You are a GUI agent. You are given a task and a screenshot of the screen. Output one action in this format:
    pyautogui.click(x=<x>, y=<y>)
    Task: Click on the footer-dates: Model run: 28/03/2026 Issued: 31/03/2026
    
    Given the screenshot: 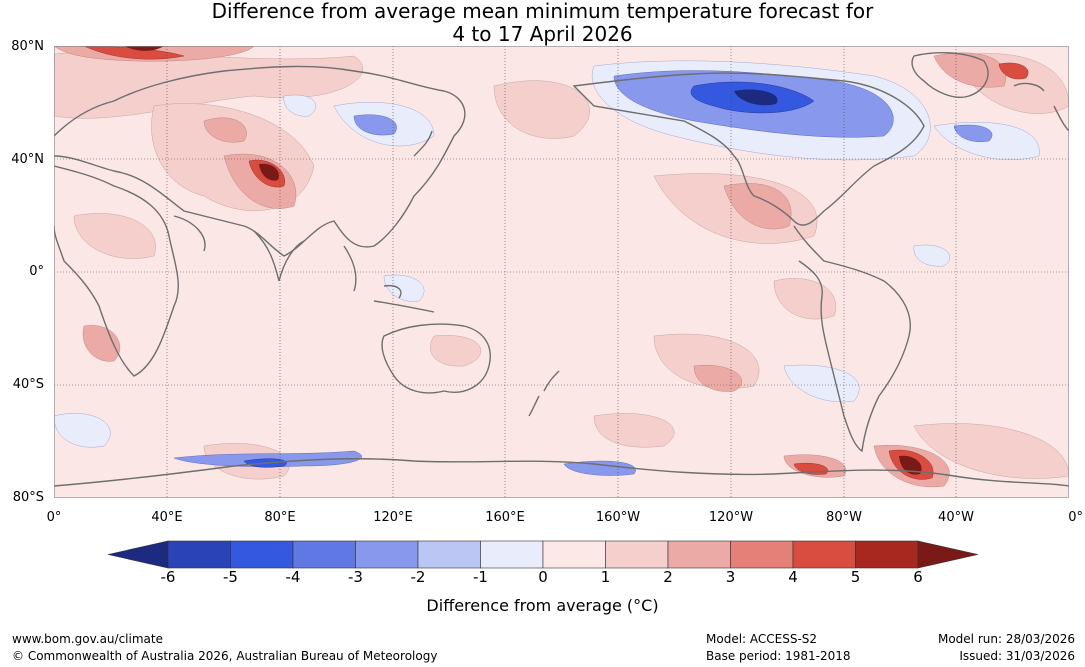 What is the action you would take?
    pyautogui.click(x=1006, y=648)
    